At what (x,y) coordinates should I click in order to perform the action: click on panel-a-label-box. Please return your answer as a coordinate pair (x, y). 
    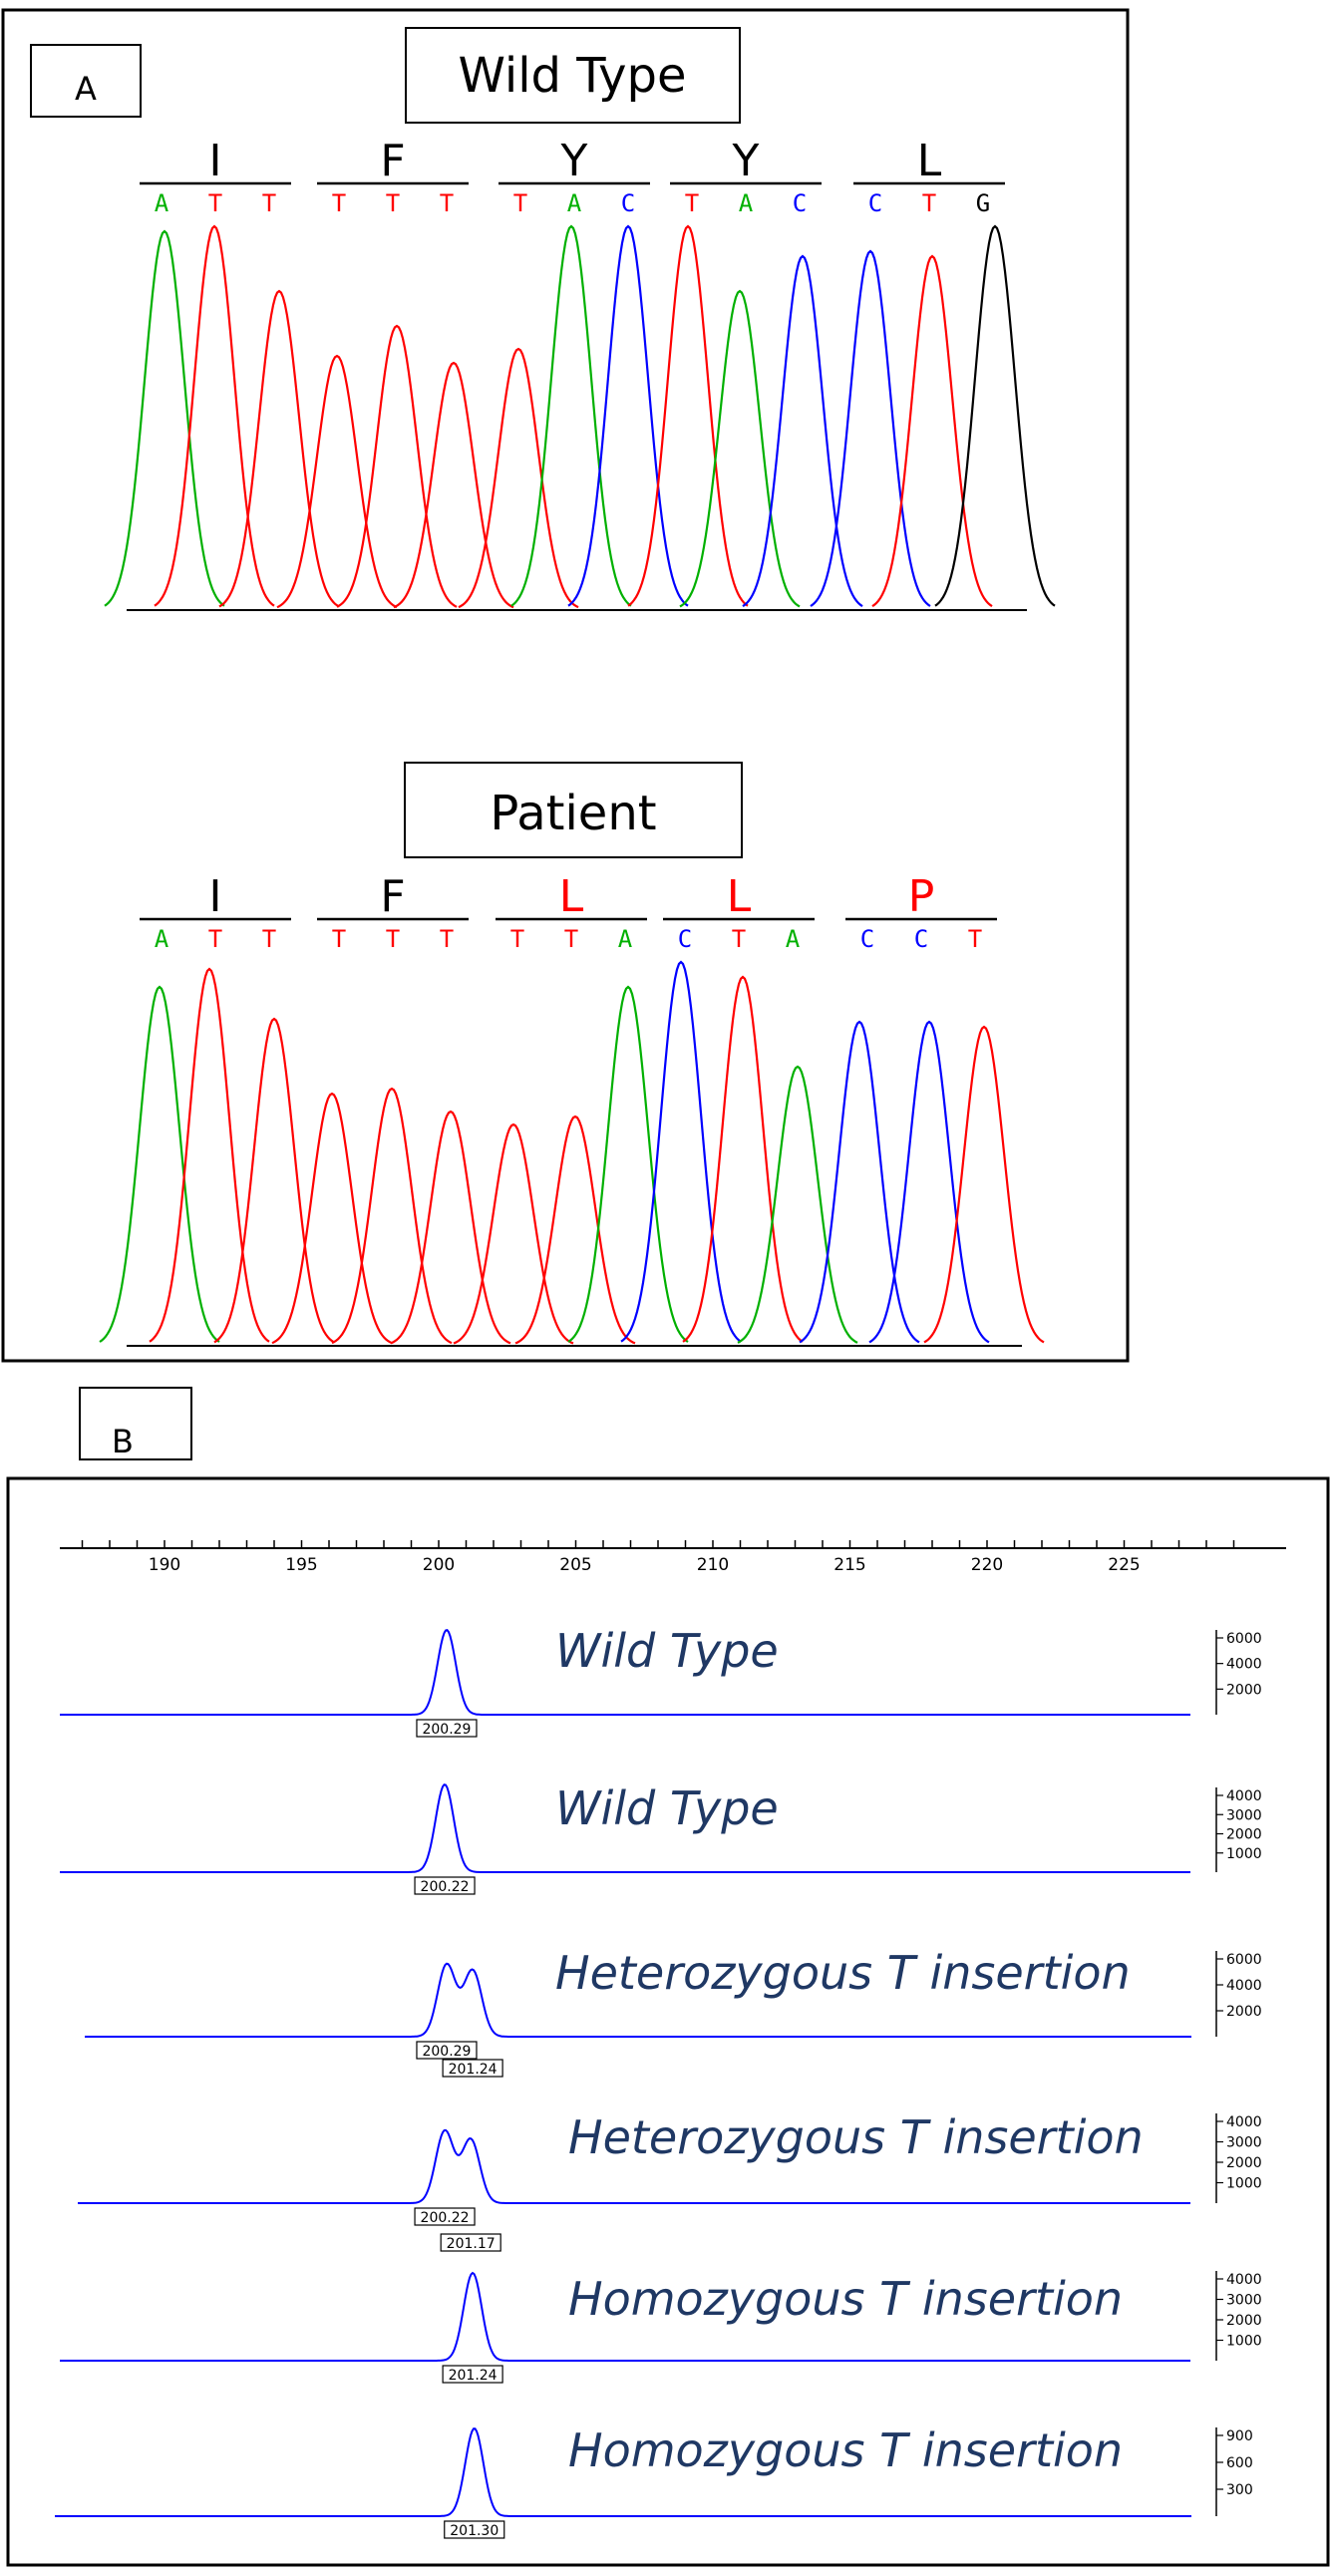
    Looking at the image, I should click on (86, 81).